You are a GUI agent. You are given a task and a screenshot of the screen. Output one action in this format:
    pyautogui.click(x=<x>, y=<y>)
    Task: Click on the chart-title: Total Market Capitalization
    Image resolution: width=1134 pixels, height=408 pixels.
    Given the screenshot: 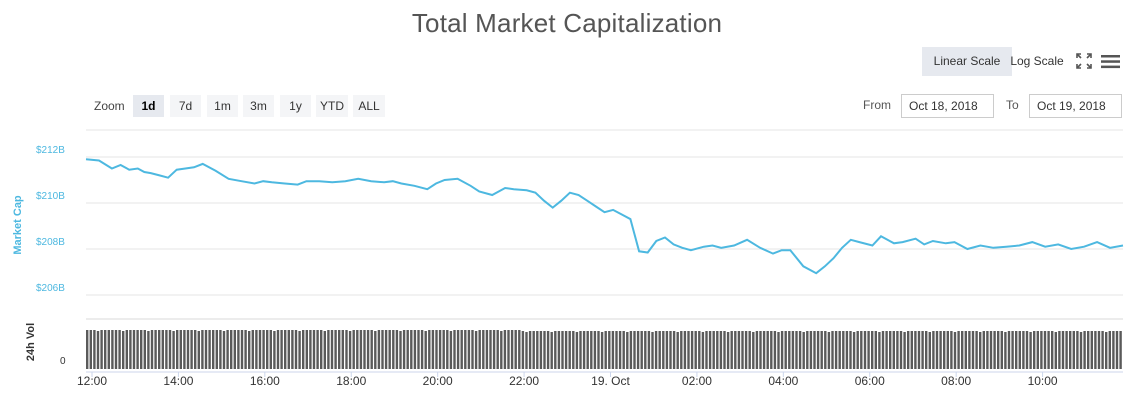 What is the action you would take?
    pyautogui.click(x=567, y=23)
    